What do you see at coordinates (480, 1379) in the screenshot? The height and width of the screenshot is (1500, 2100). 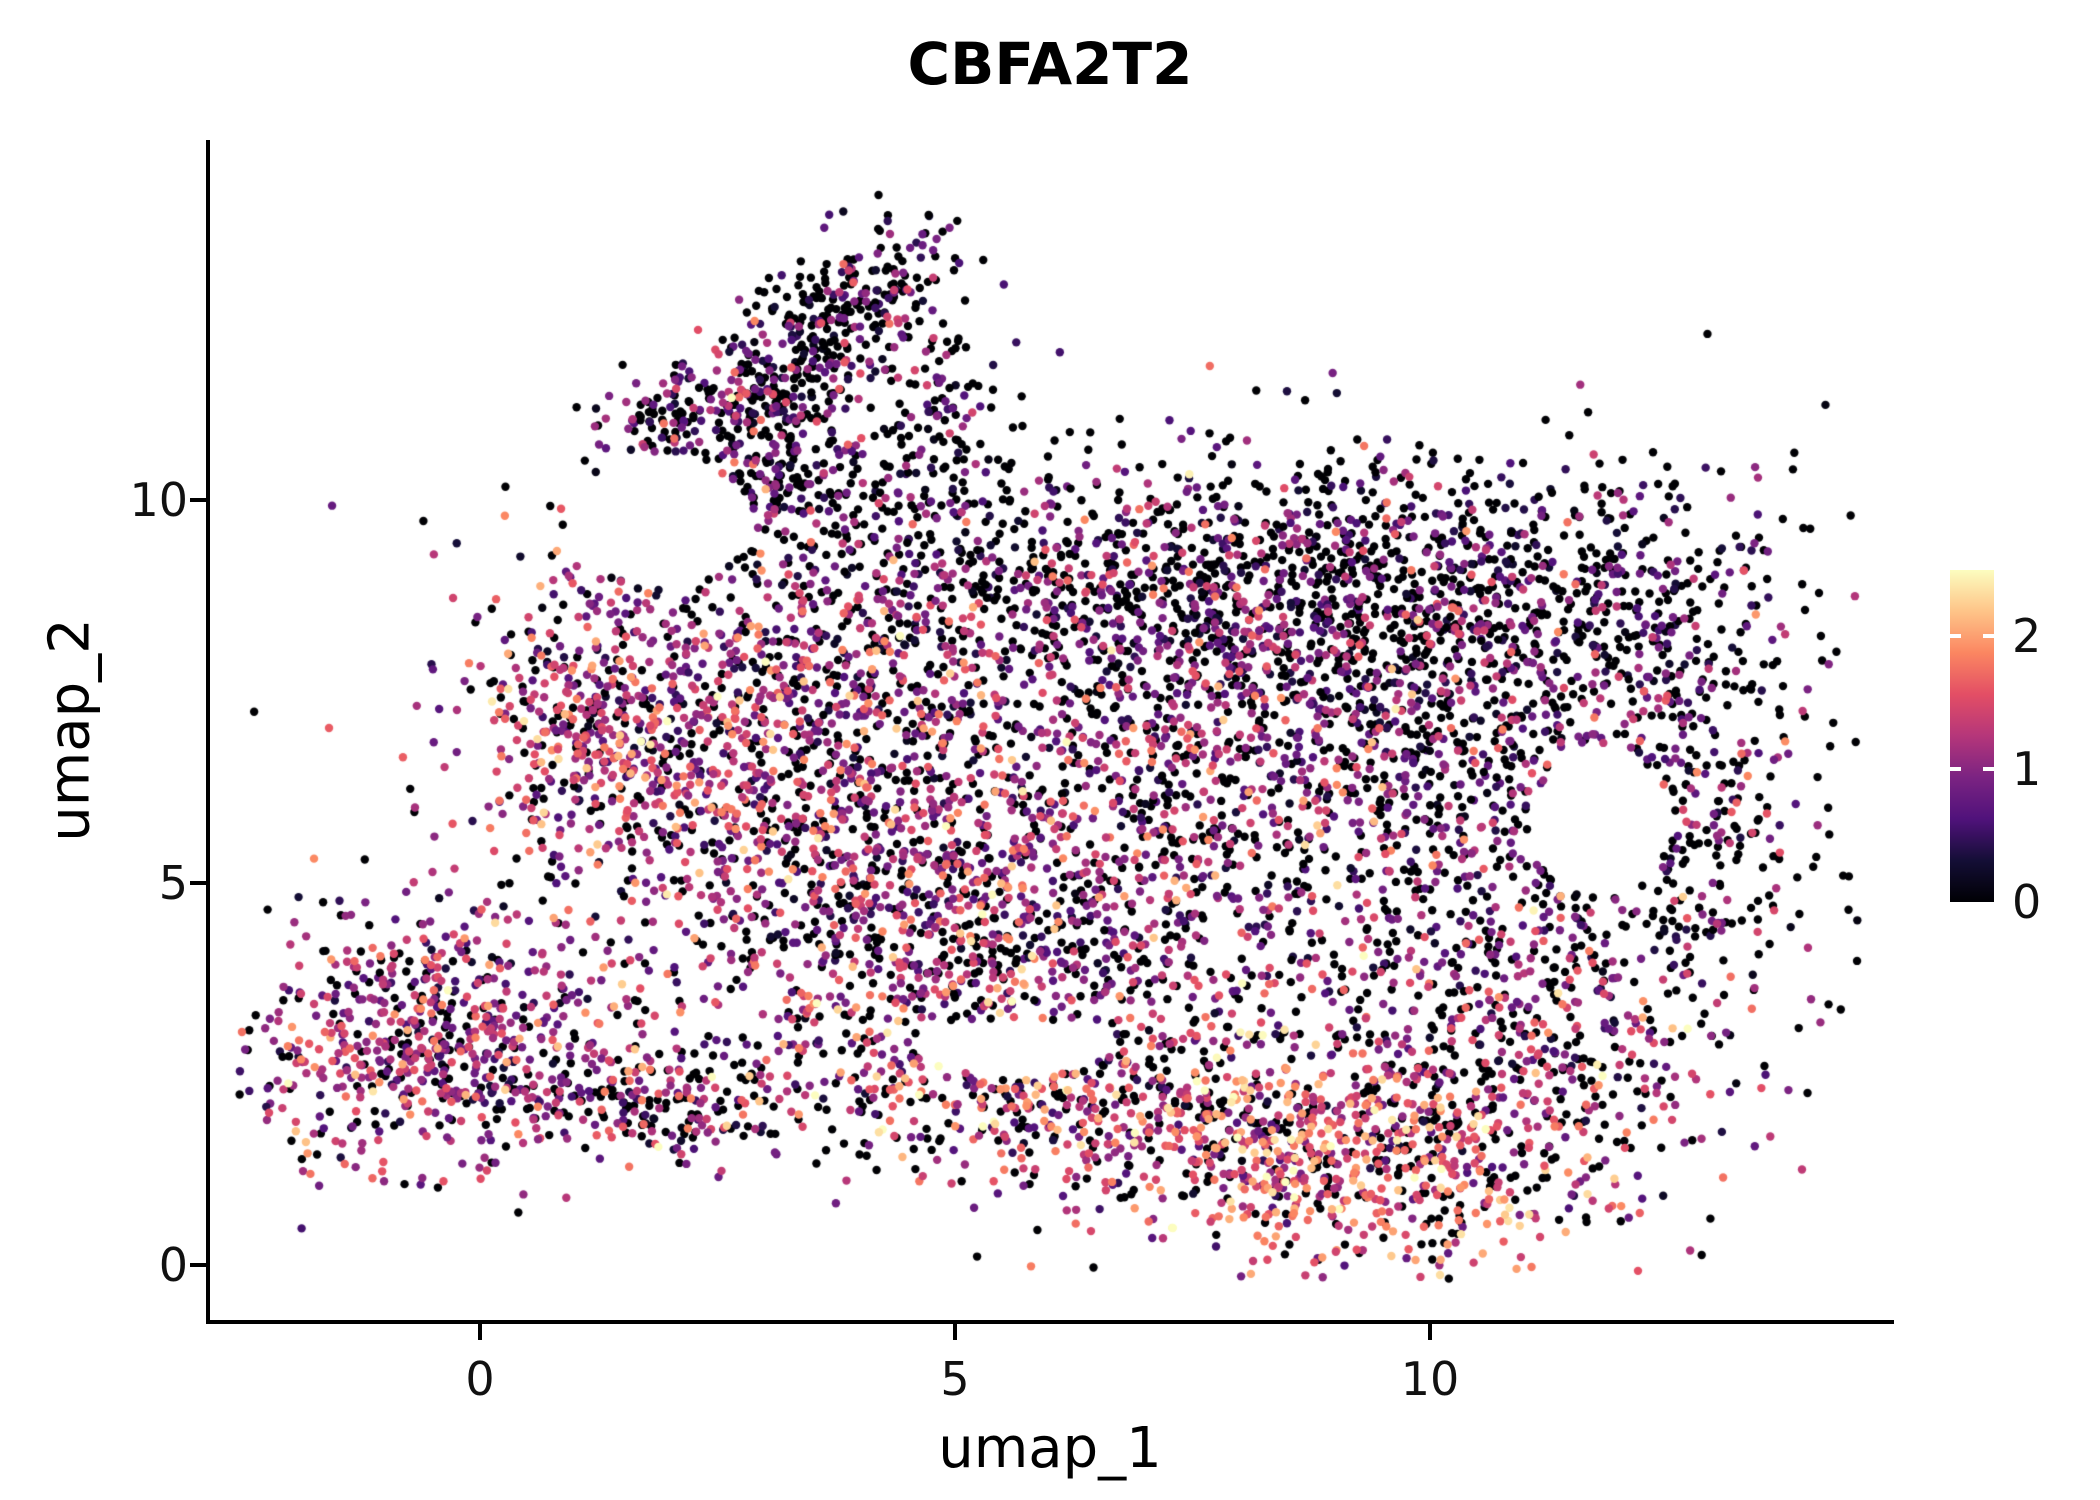 I see `x-tick-label: 0` at bounding box center [480, 1379].